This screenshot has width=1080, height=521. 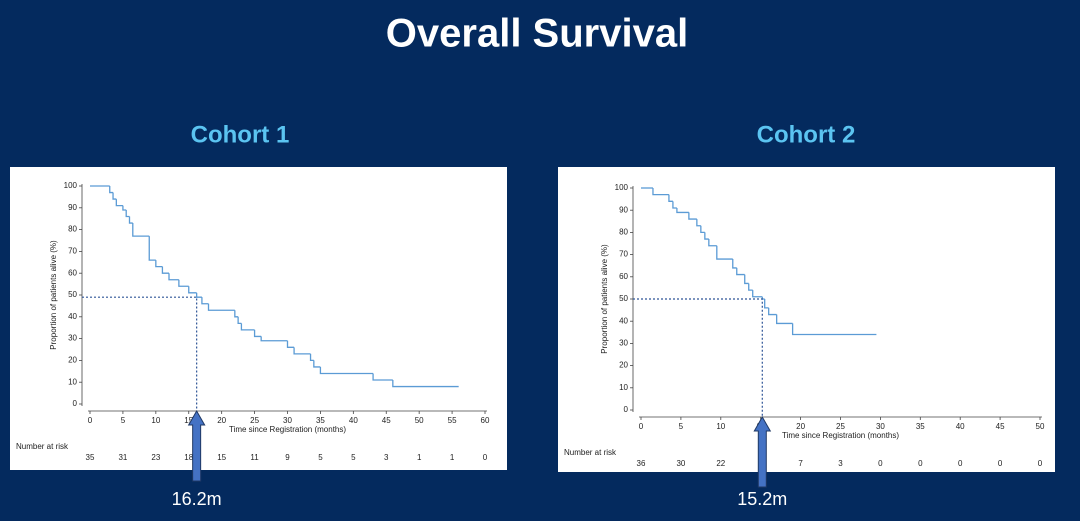 I want to click on slide-title: Overall Survival, so click(x=537, y=34).